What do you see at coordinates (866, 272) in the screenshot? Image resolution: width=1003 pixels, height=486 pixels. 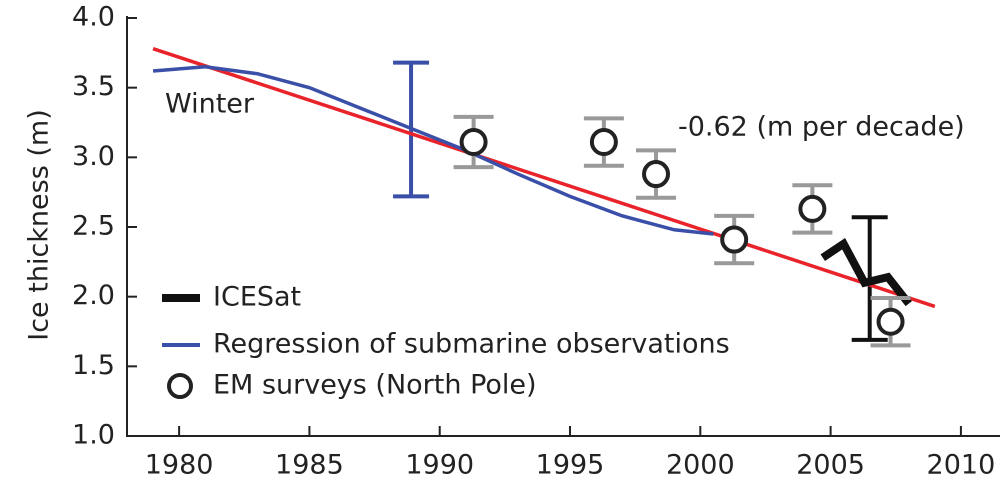 I see `series-line` at bounding box center [866, 272].